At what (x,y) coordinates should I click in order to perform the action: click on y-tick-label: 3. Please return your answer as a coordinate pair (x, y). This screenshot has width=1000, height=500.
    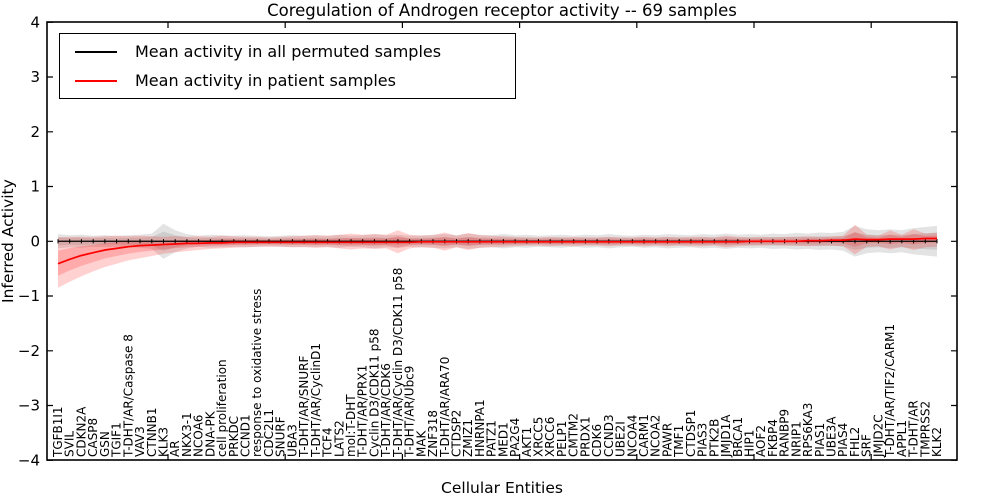
    Looking at the image, I should click on (35, 77).